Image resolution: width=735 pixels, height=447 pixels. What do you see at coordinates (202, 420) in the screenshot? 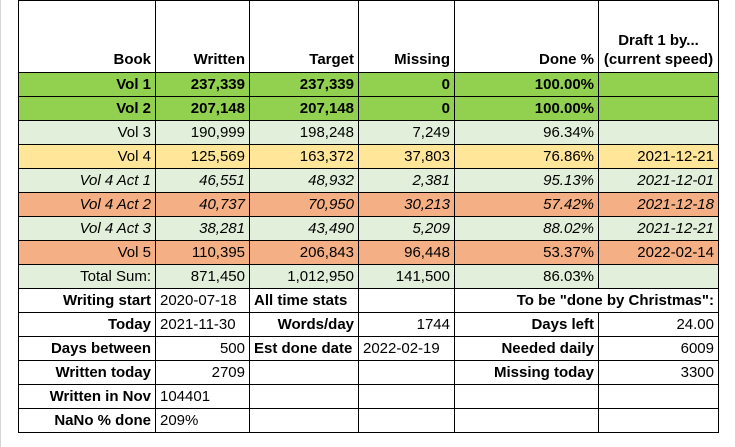
I see `nano-value: 209%` at bounding box center [202, 420].